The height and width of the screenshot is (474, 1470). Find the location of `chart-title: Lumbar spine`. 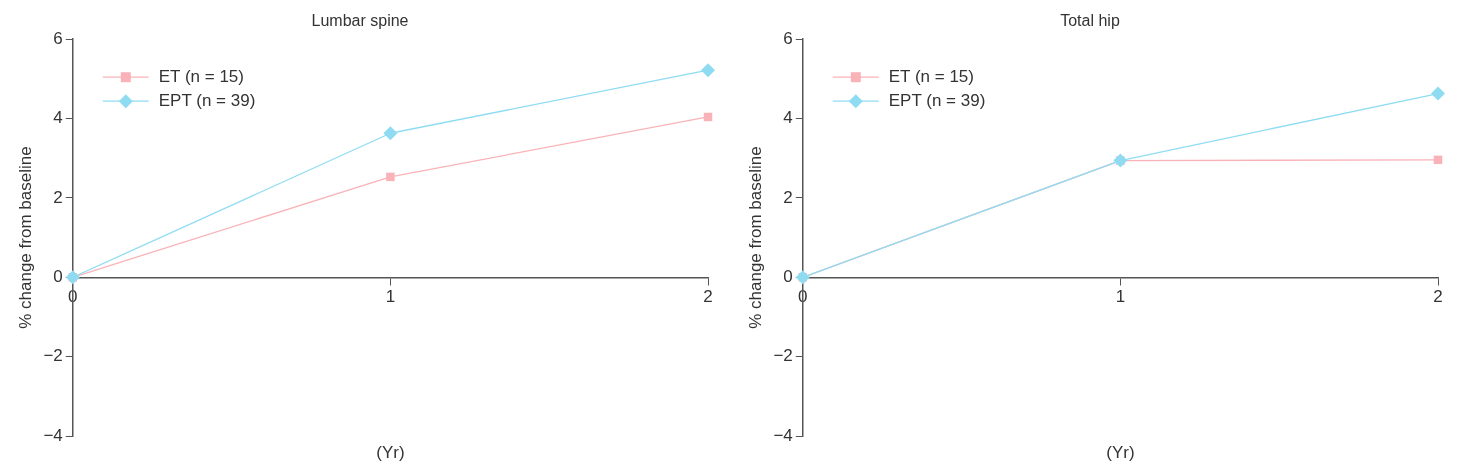

chart-title: Lumbar spine is located at coordinates (360, 21).